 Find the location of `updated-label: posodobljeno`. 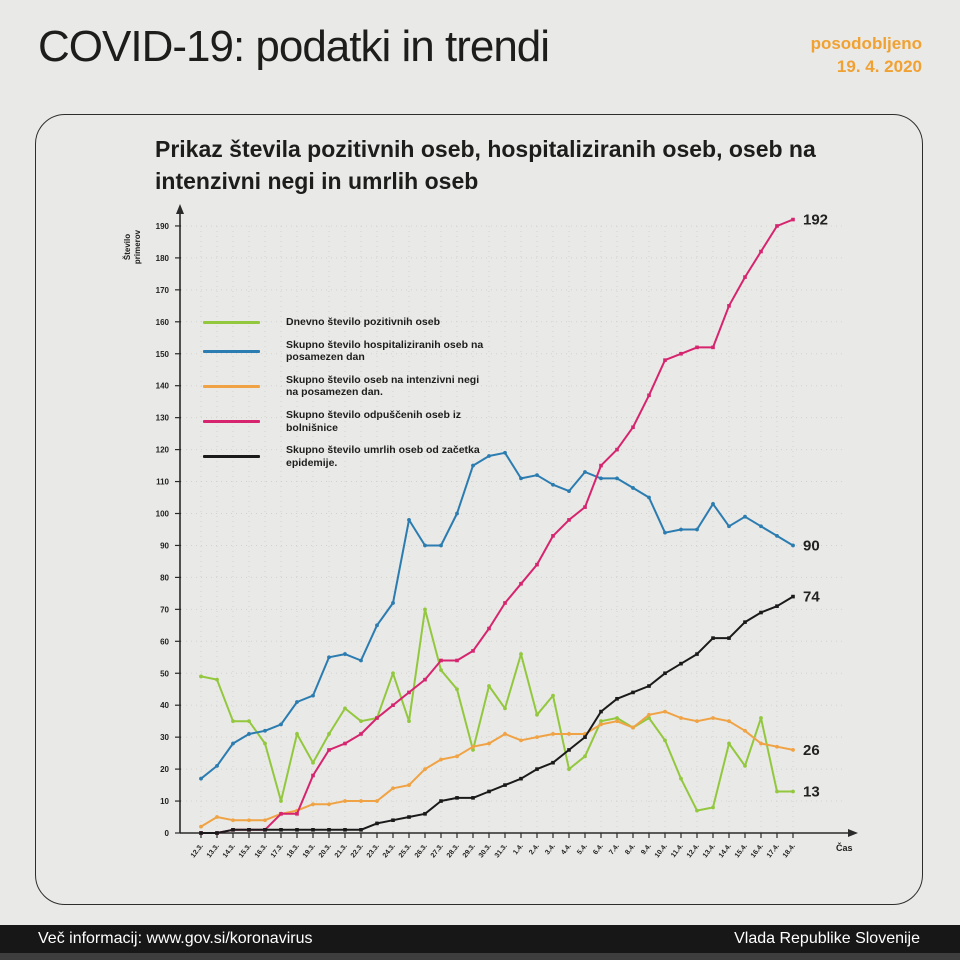

updated-label: posodobljeno is located at coordinates (866, 43).